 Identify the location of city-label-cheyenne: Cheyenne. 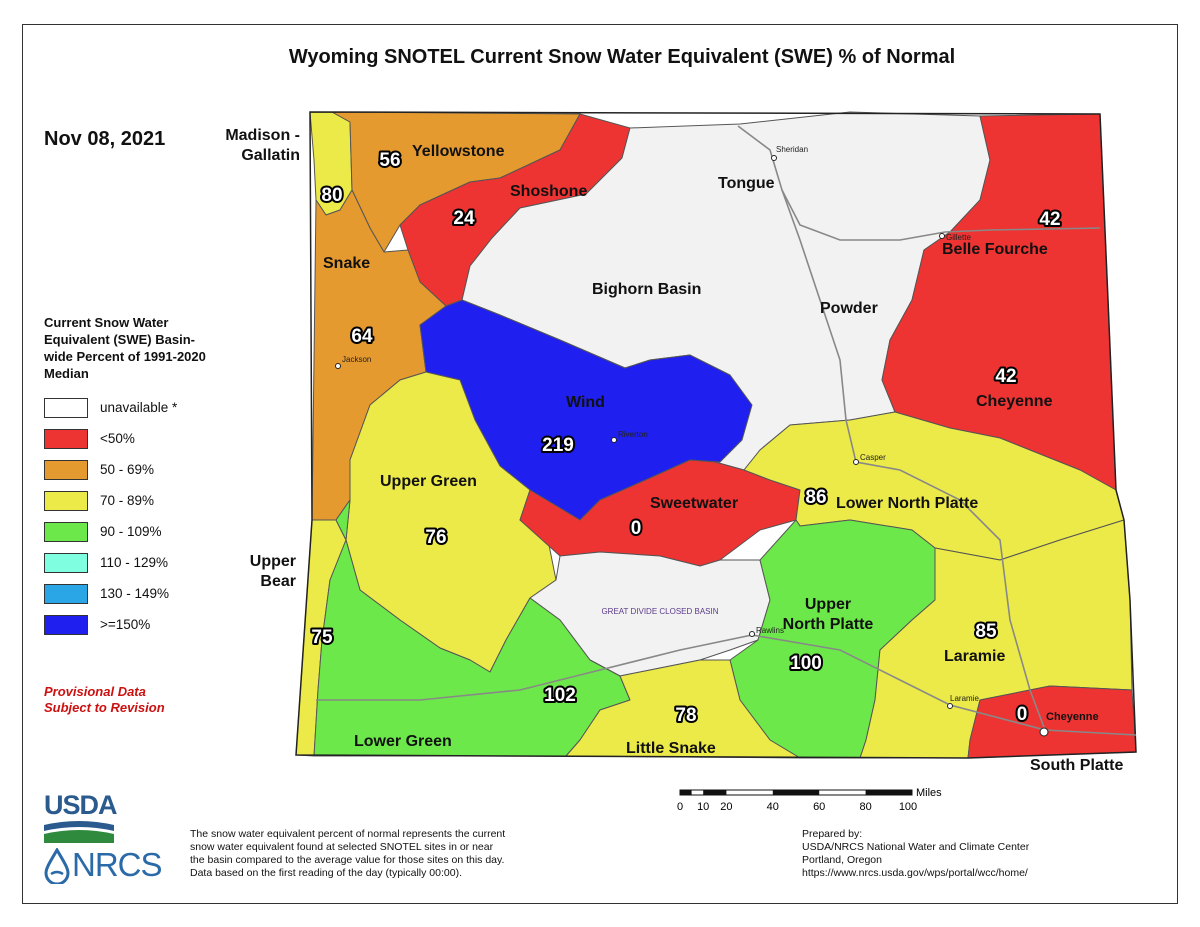
(1072, 717).